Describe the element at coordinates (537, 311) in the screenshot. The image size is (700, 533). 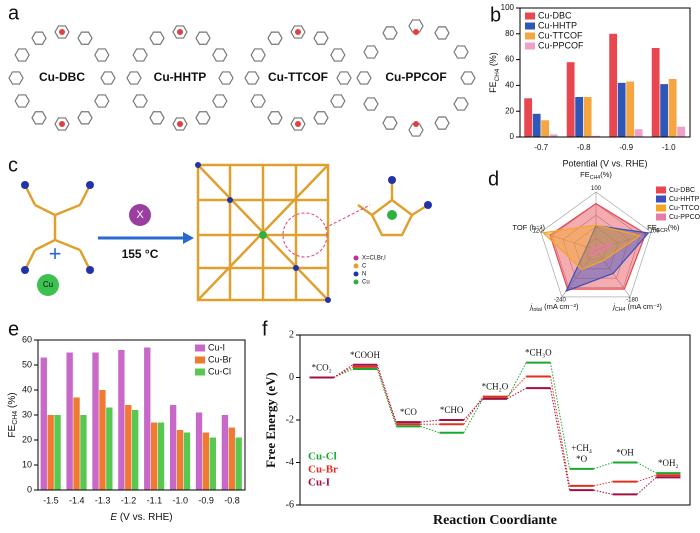
I see `label-part: total` at that location.